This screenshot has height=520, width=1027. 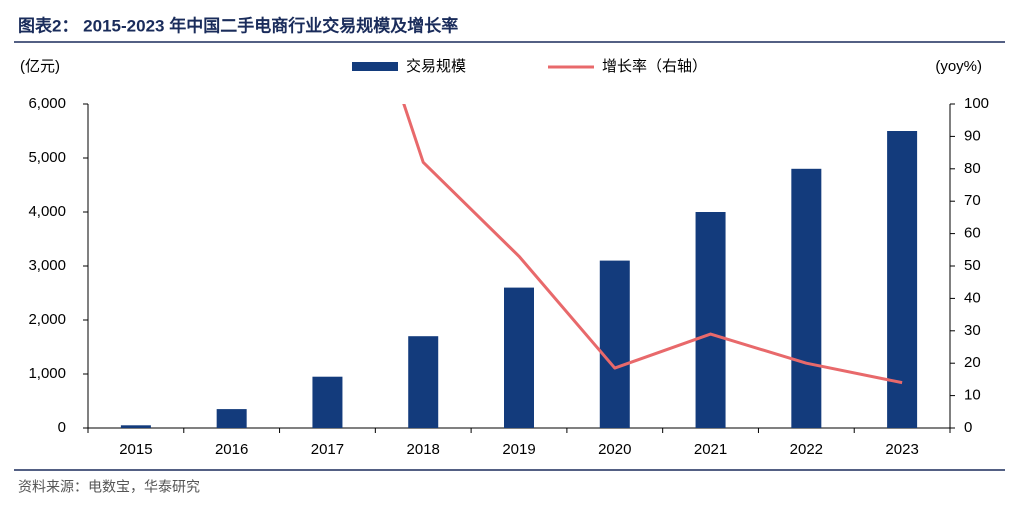 What do you see at coordinates (654, 66) in the screenshot?
I see `legend-label: 增长率（右轴）` at bounding box center [654, 66].